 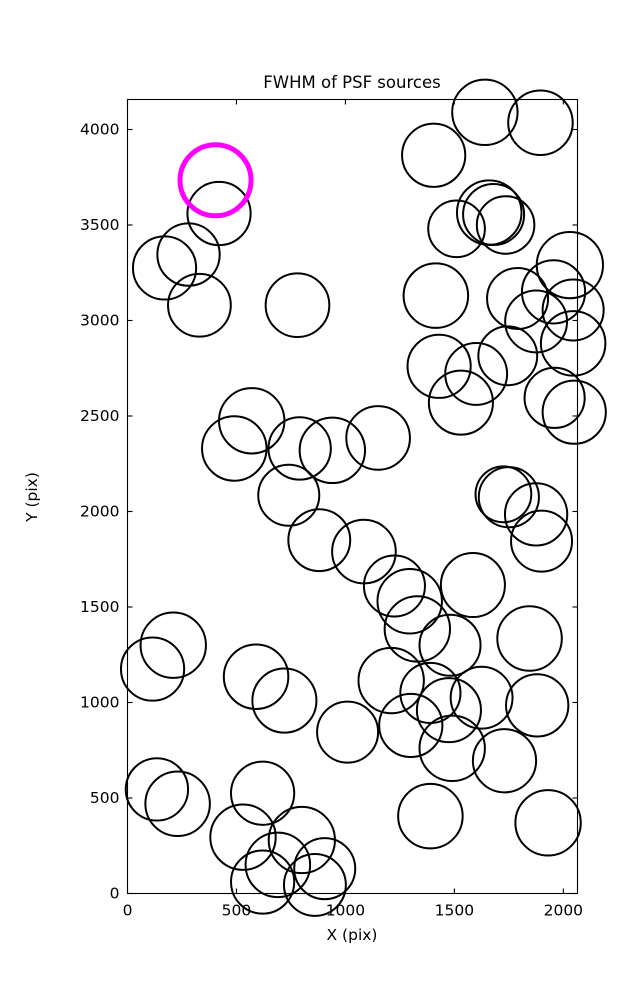 What do you see at coordinates (352, 935) in the screenshot?
I see `x-axis-label: X (pix)` at bounding box center [352, 935].